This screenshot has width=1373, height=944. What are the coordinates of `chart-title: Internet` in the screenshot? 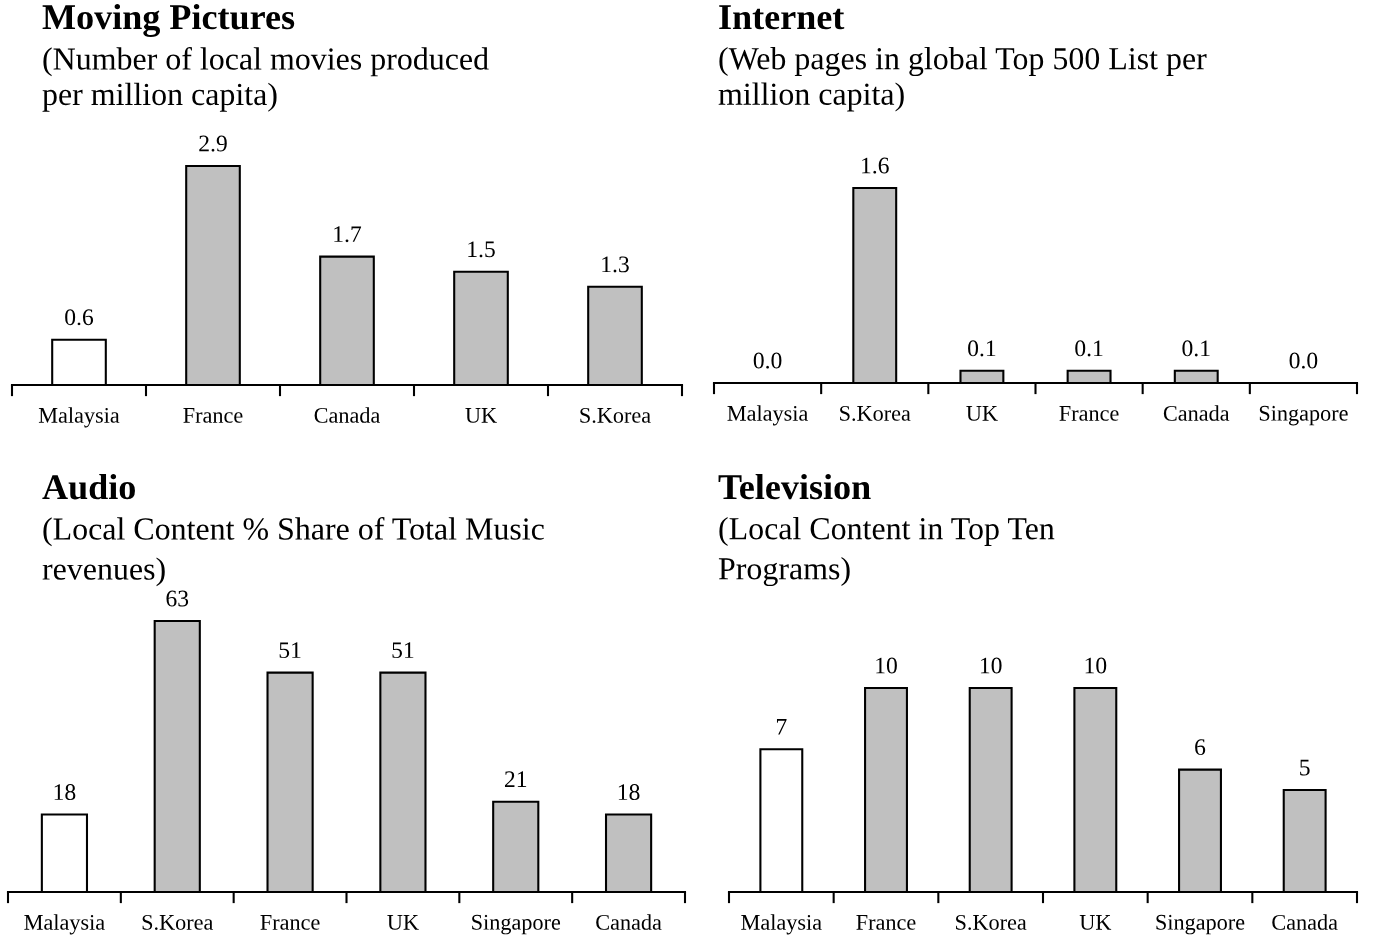 It's located at (782, 17).